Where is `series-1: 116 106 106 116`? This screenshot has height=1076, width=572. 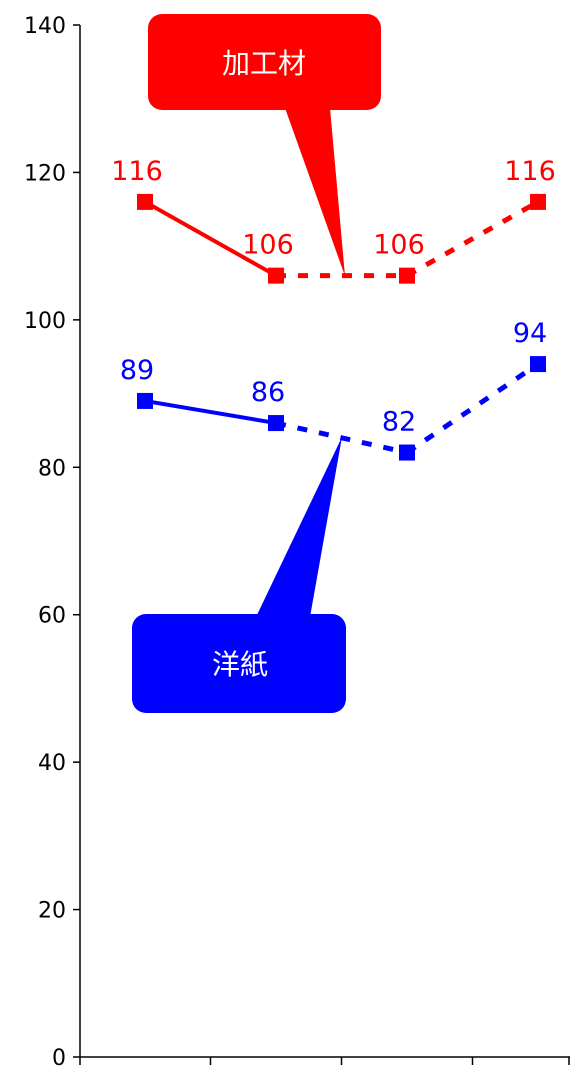
series-1: 116 106 106 116 is located at coordinates (333, 220).